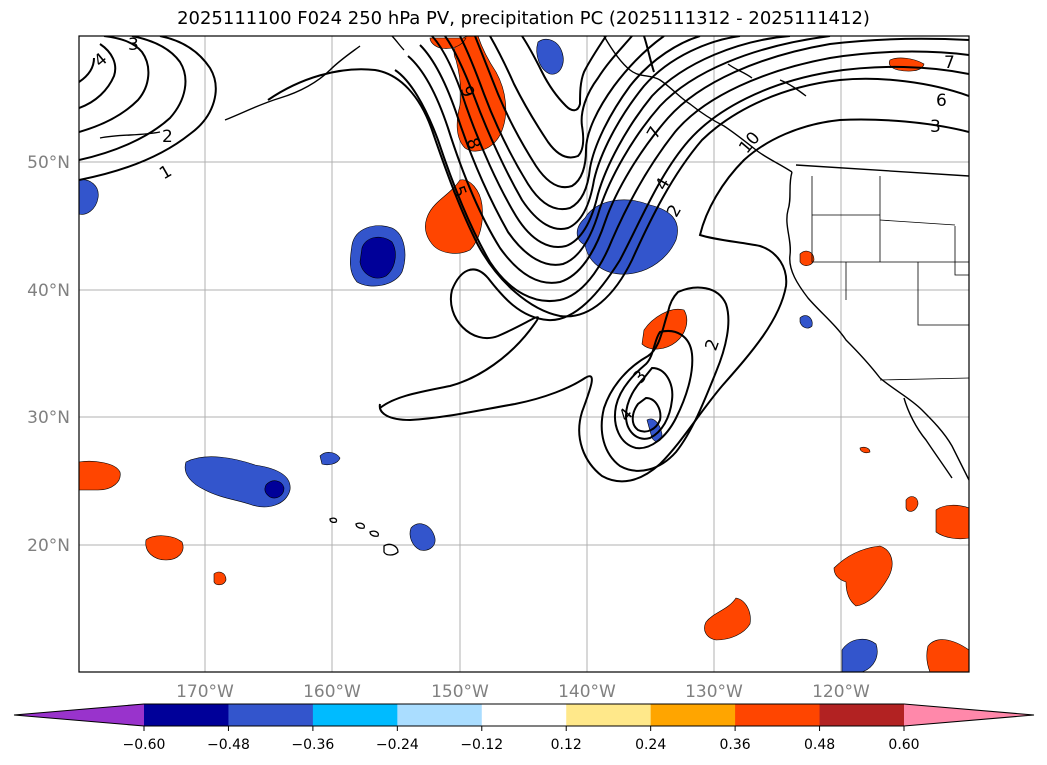 Image resolution: width=1047 pixels, height=765 pixels. Describe the element at coordinates (48, 546) in the screenshot. I see `lat-label: 20°N` at that location.